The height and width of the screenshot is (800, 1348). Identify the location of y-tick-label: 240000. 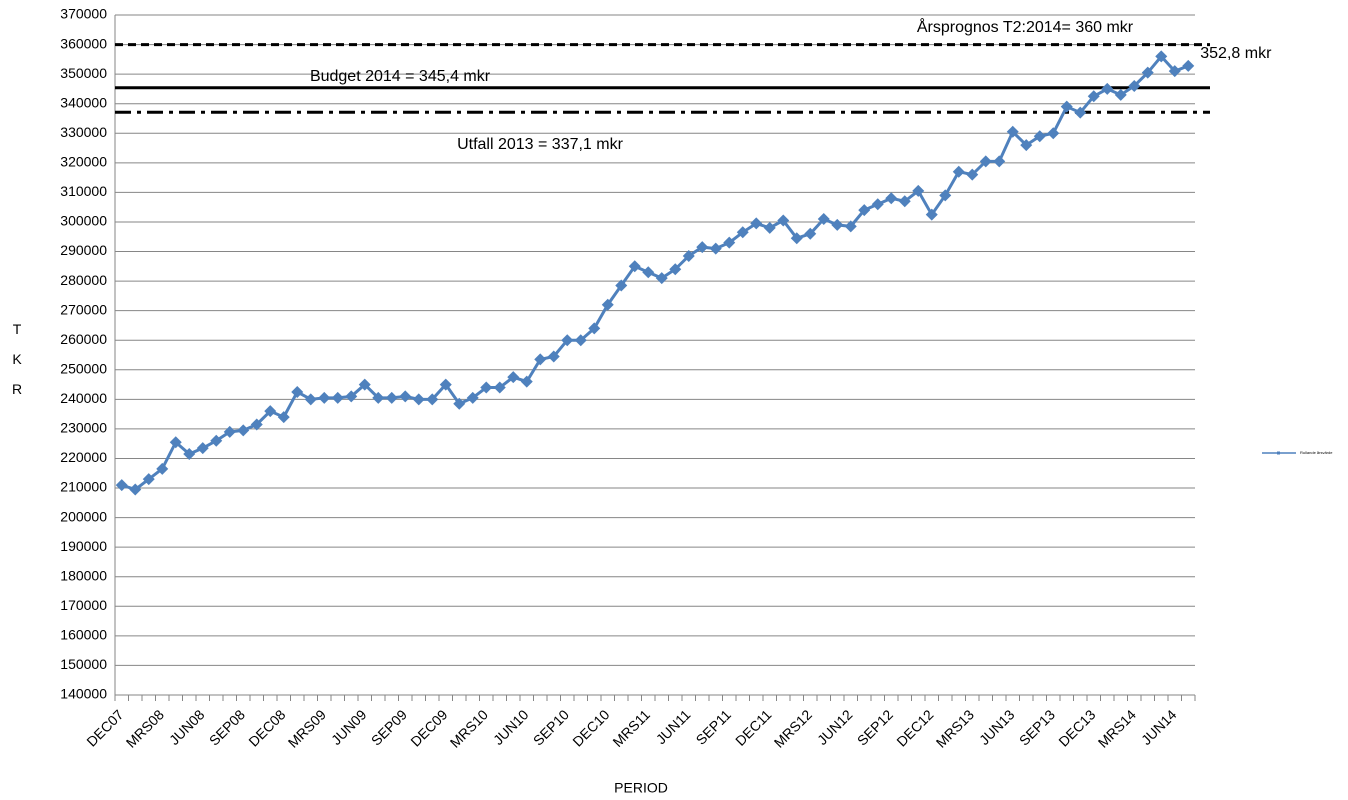
(83, 398).